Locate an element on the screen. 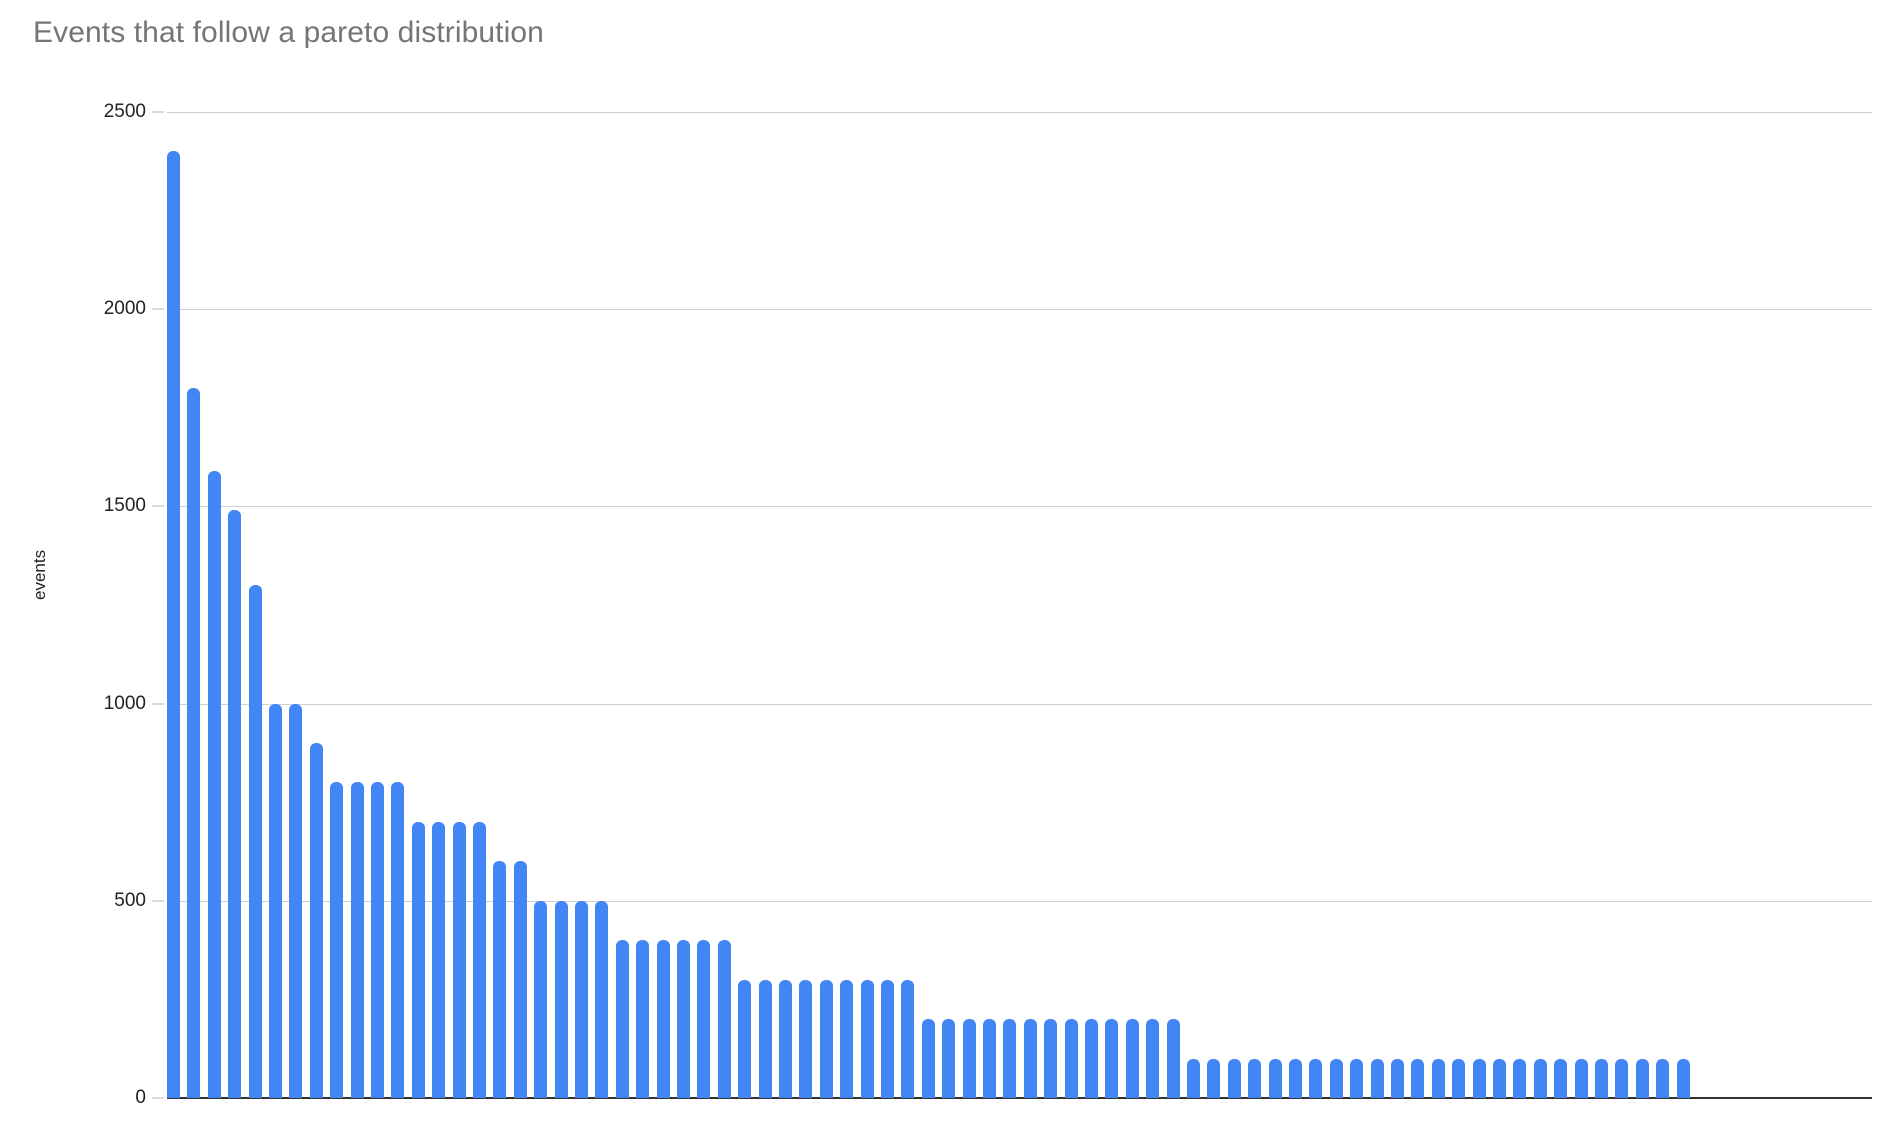 The image size is (1904, 1136). y-tick-label-2000: 2000 is located at coordinates (124, 309).